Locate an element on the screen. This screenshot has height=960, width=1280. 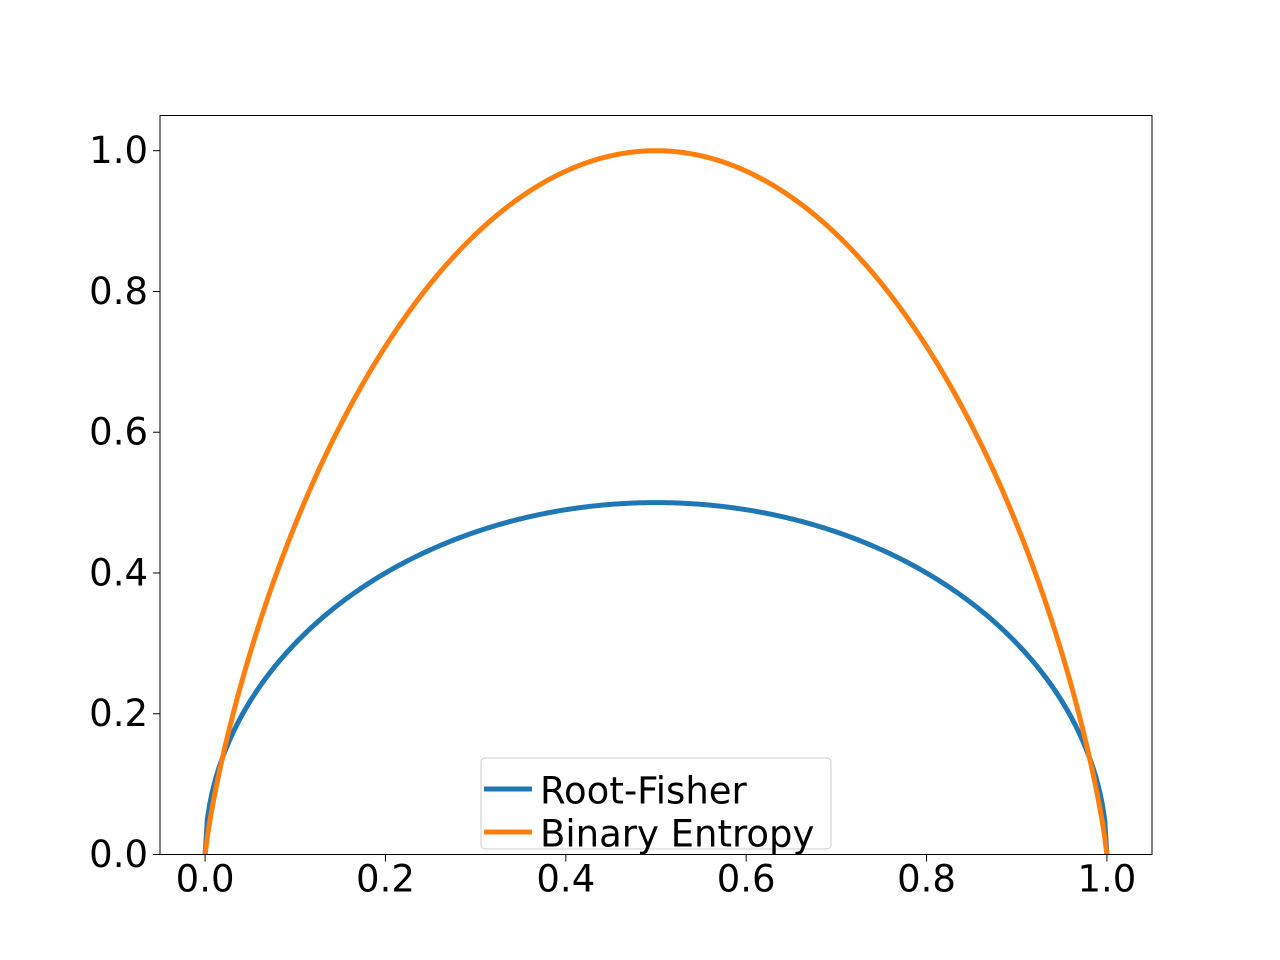
y-tick-label: 0.0 is located at coordinates (118, 854).